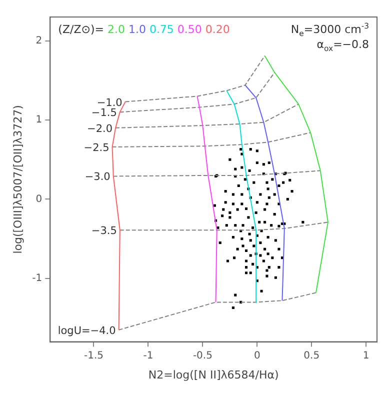  I want to click on y-tick-label: 1, so click(39, 120).